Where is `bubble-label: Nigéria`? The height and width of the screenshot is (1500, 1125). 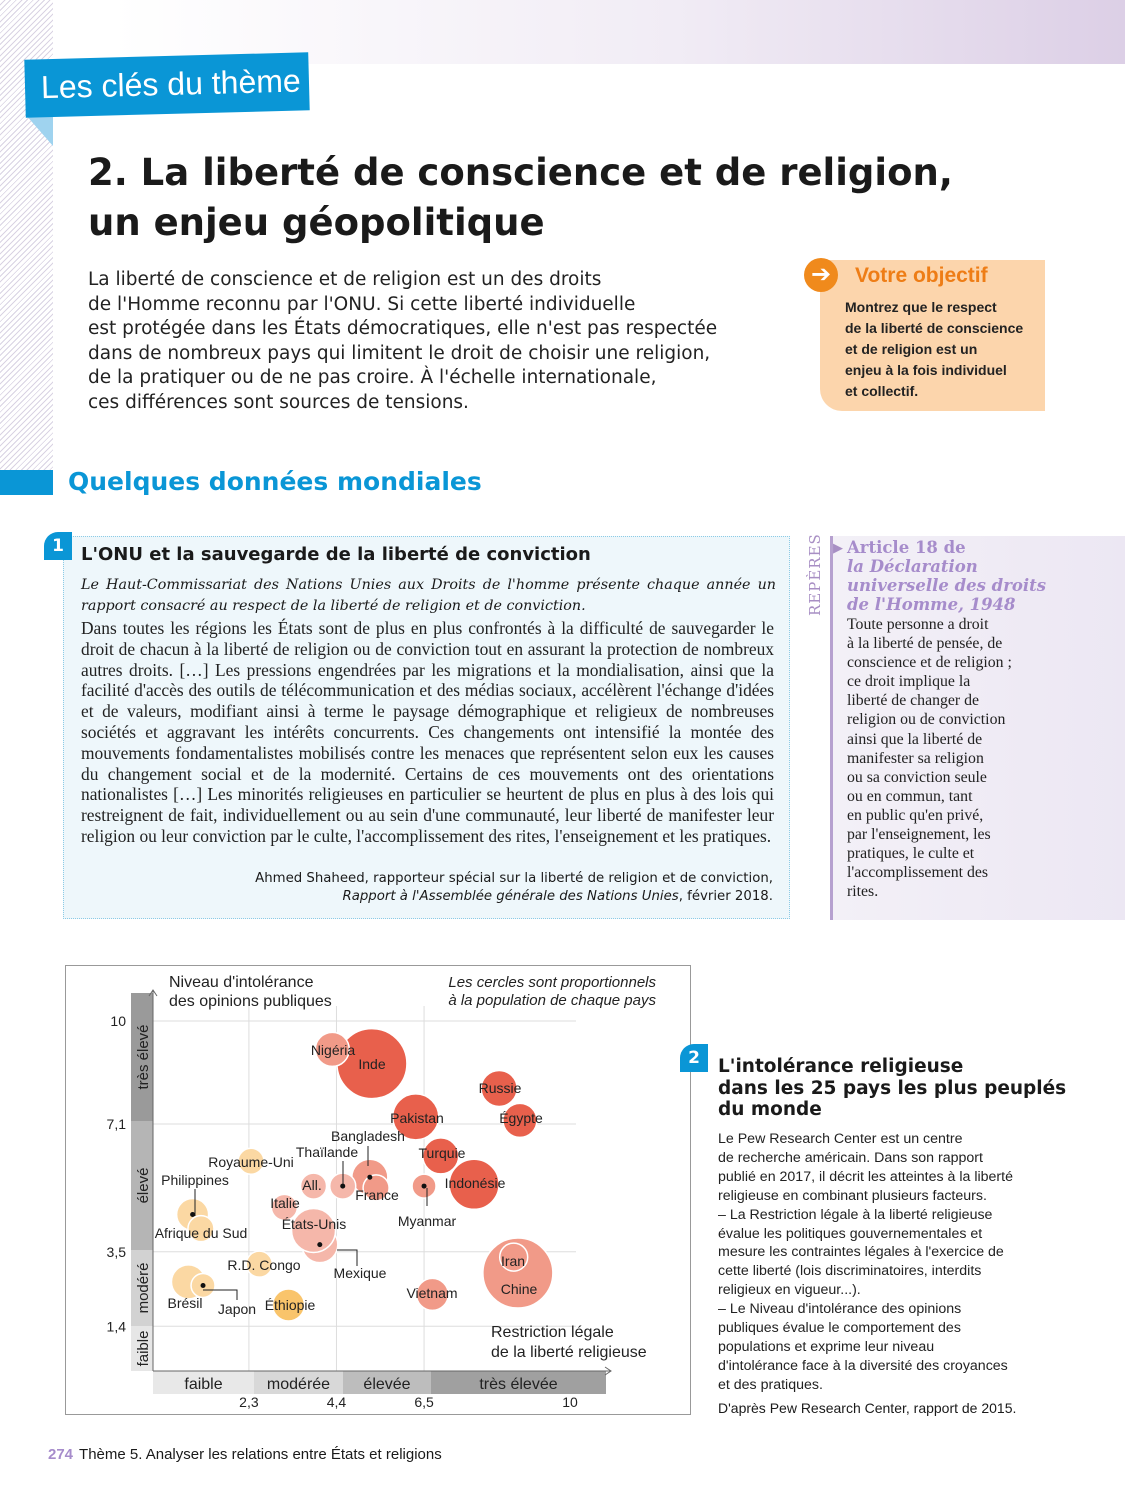 bubble-label: Nigéria is located at coordinates (333, 1050).